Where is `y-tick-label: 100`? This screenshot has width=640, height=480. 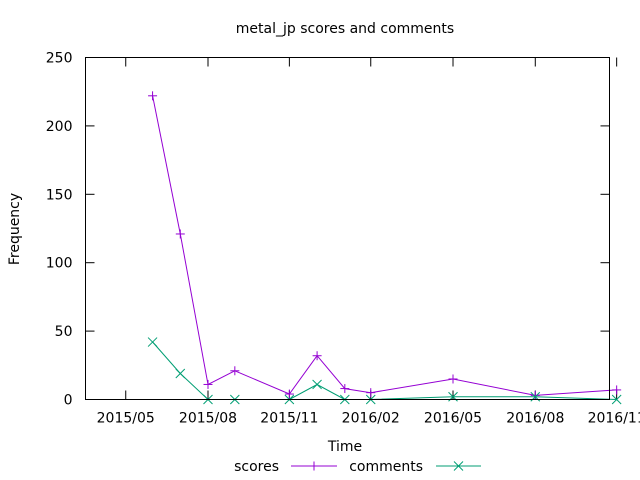
y-tick-label: 100 is located at coordinates (59, 264).